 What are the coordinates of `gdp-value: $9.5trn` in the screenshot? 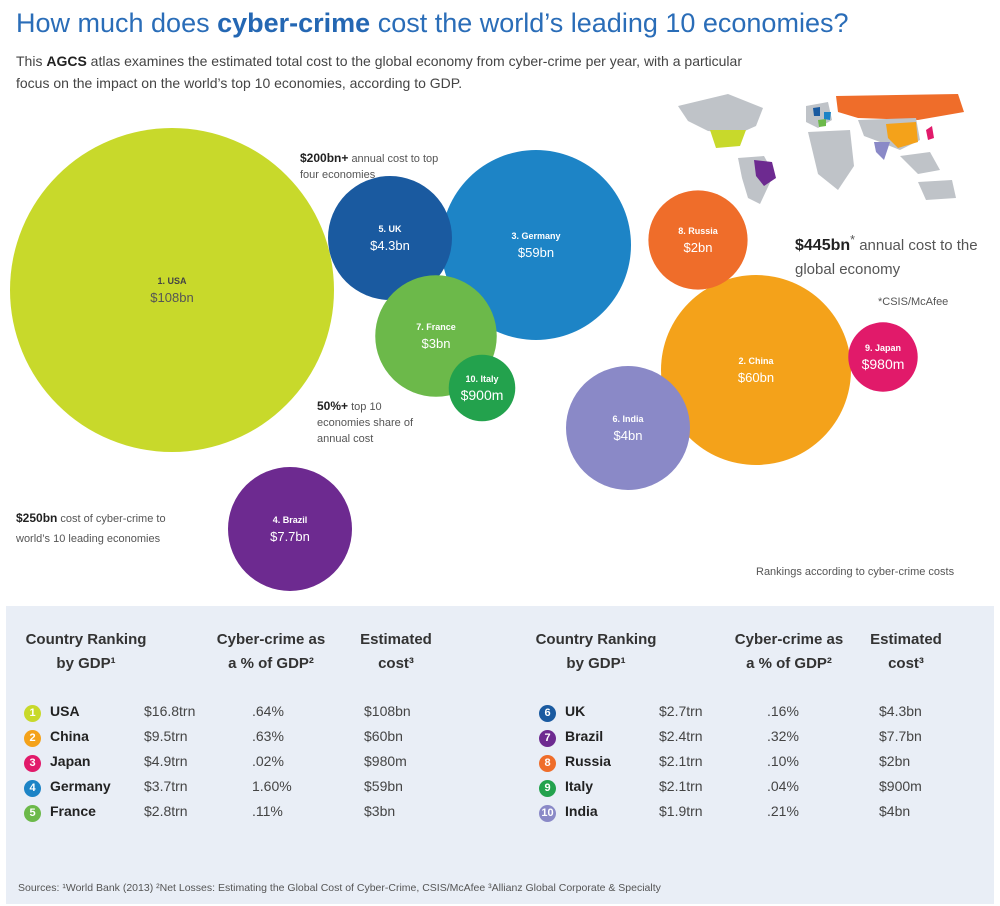 It's located at (166, 736).